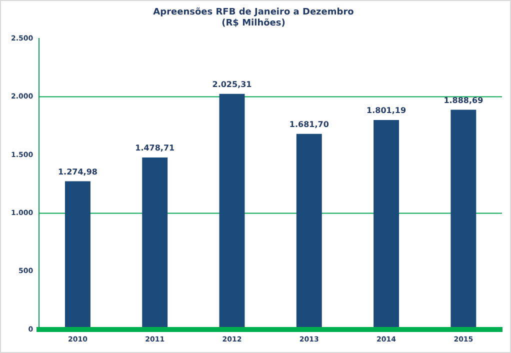 This screenshot has width=511, height=353. I want to click on data-label: 1.801,19, so click(386, 111).